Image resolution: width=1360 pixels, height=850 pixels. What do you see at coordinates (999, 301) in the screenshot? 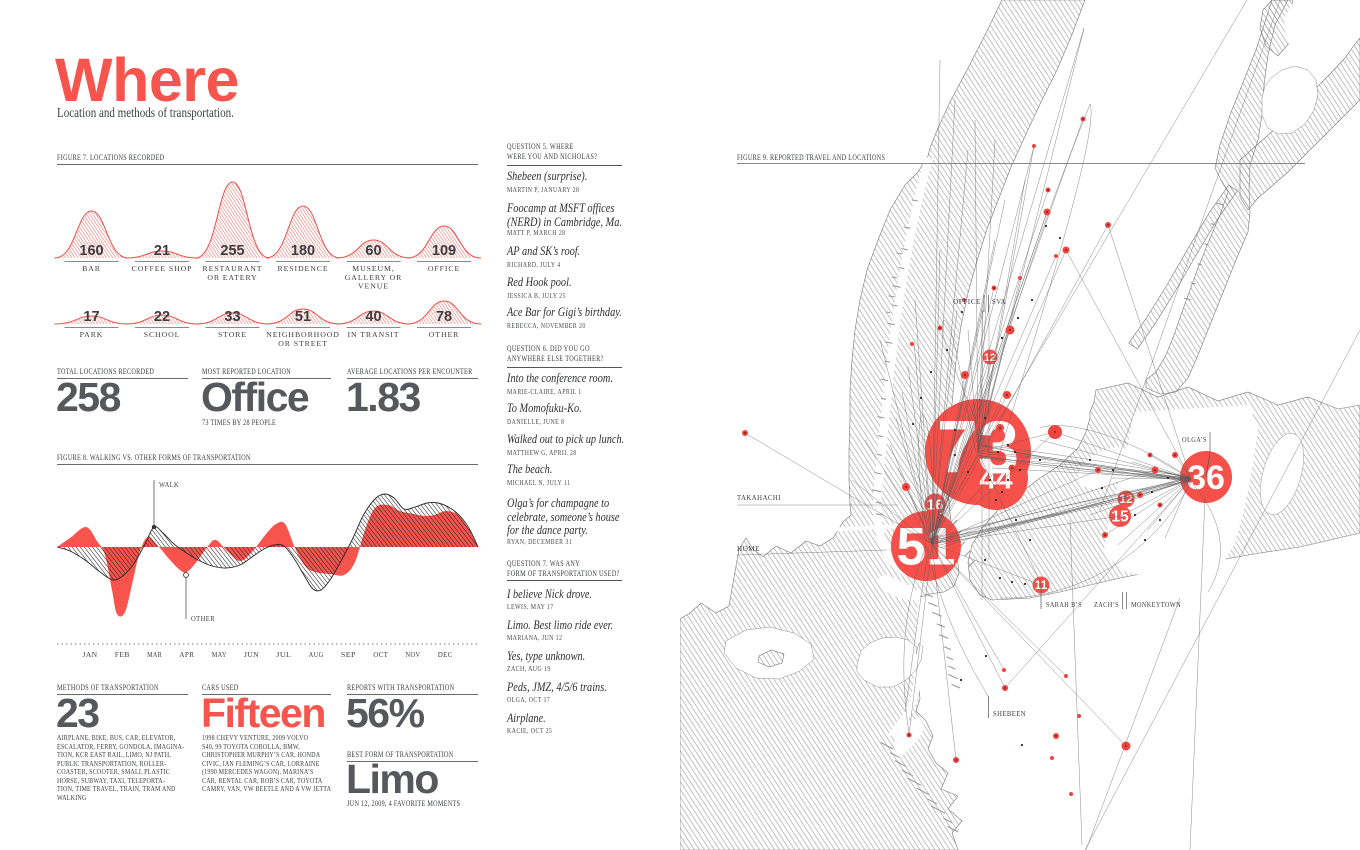
I see `svg-text: SVA` at bounding box center [999, 301].